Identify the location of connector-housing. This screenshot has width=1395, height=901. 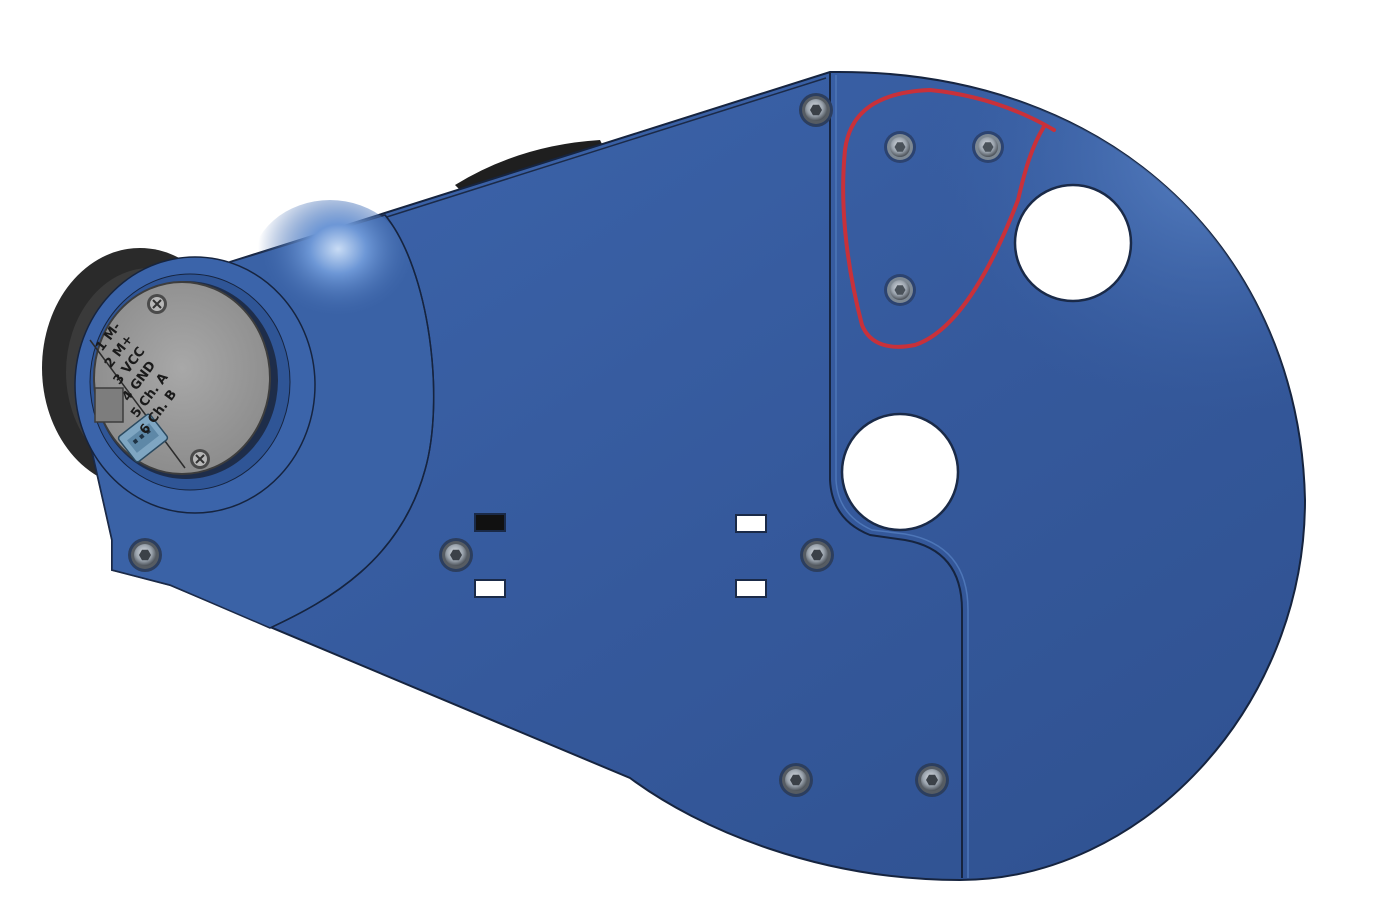
(109, 405).